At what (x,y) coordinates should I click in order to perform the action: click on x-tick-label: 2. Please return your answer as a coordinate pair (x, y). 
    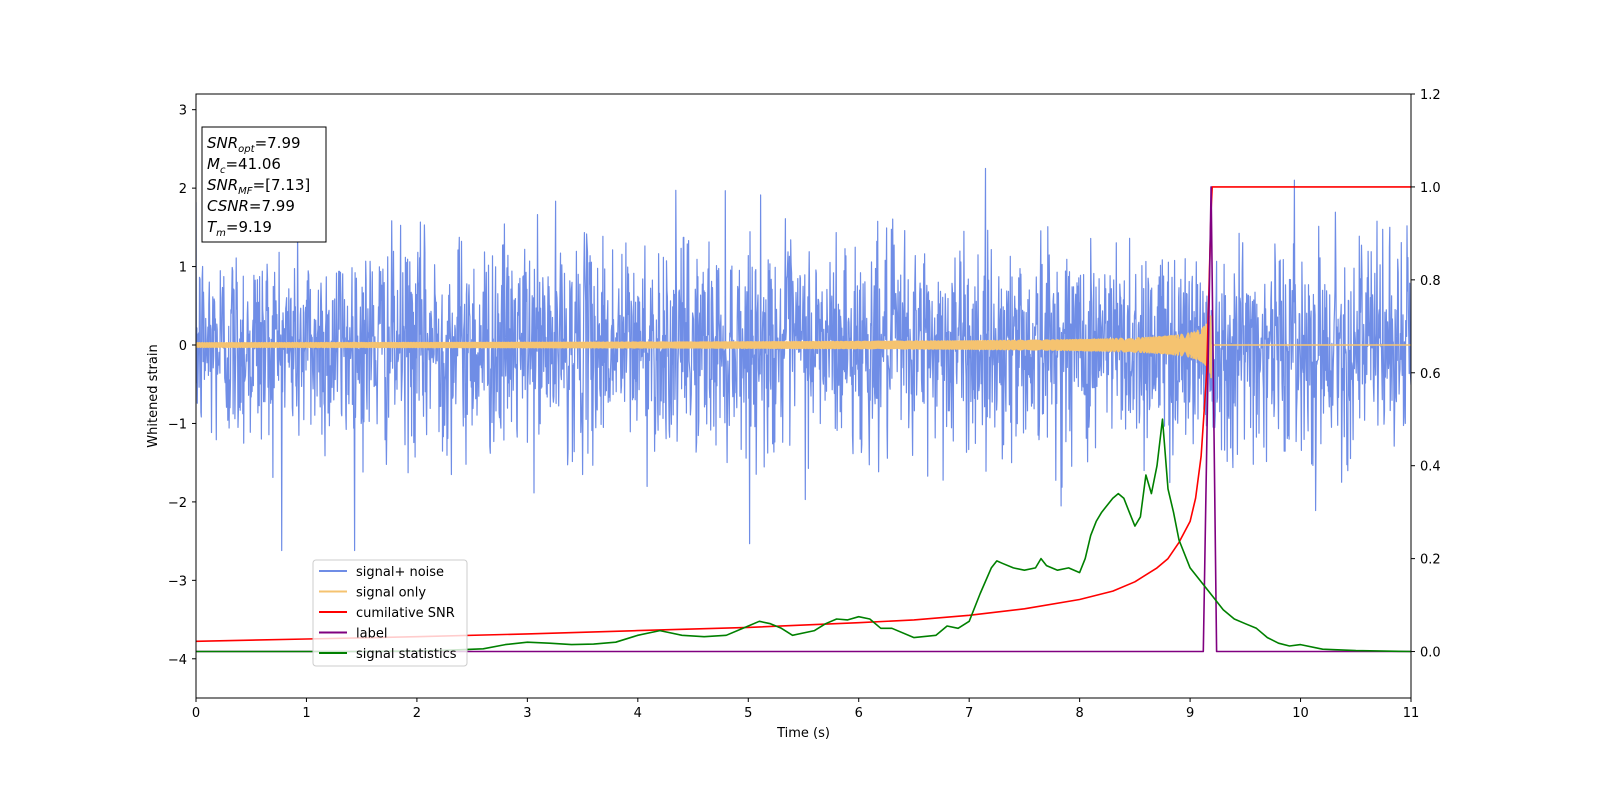
    Looking at the image, I should click on (417, 713).